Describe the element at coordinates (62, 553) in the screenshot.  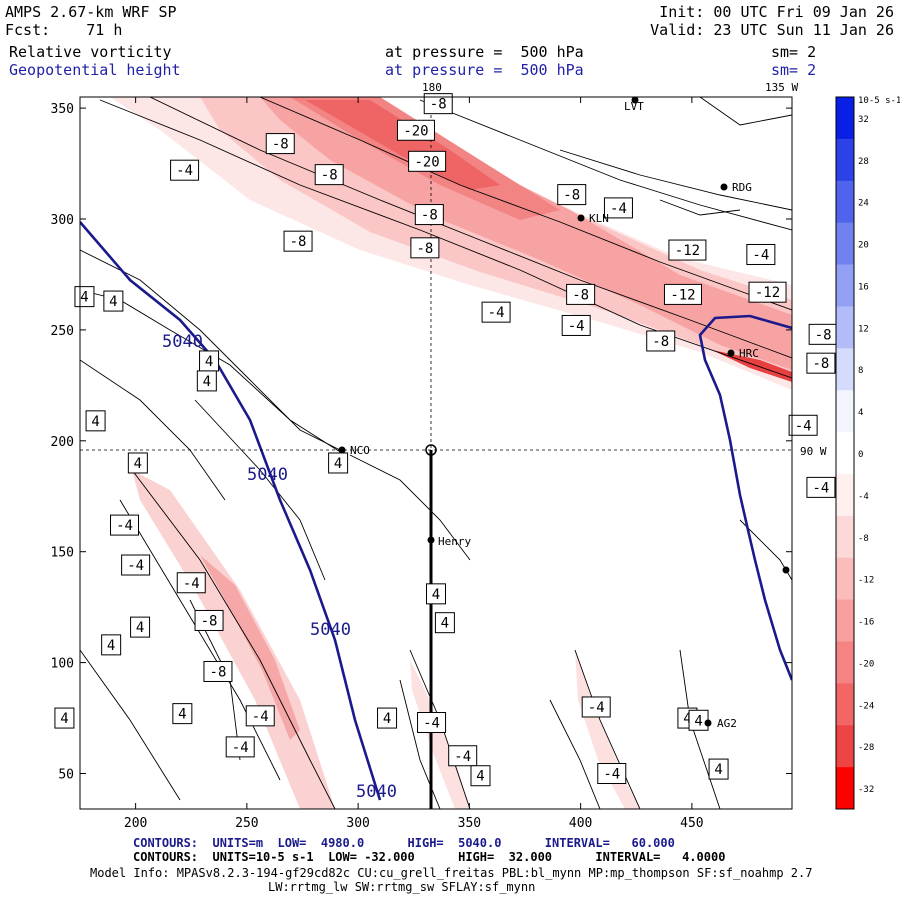
I see `y-tick-label: 150` at that location.